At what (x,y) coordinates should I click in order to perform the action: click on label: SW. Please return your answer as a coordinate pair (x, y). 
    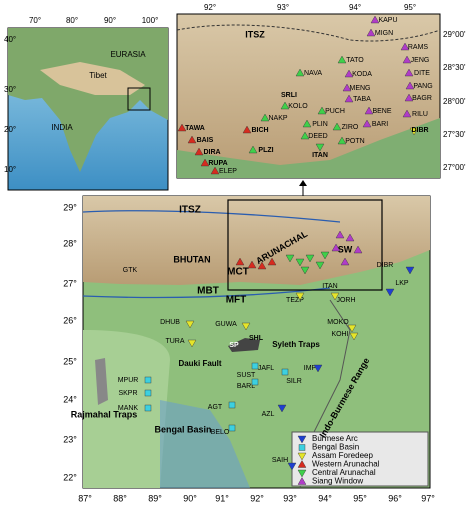
    Looking at the image, I should click on (345, 249).